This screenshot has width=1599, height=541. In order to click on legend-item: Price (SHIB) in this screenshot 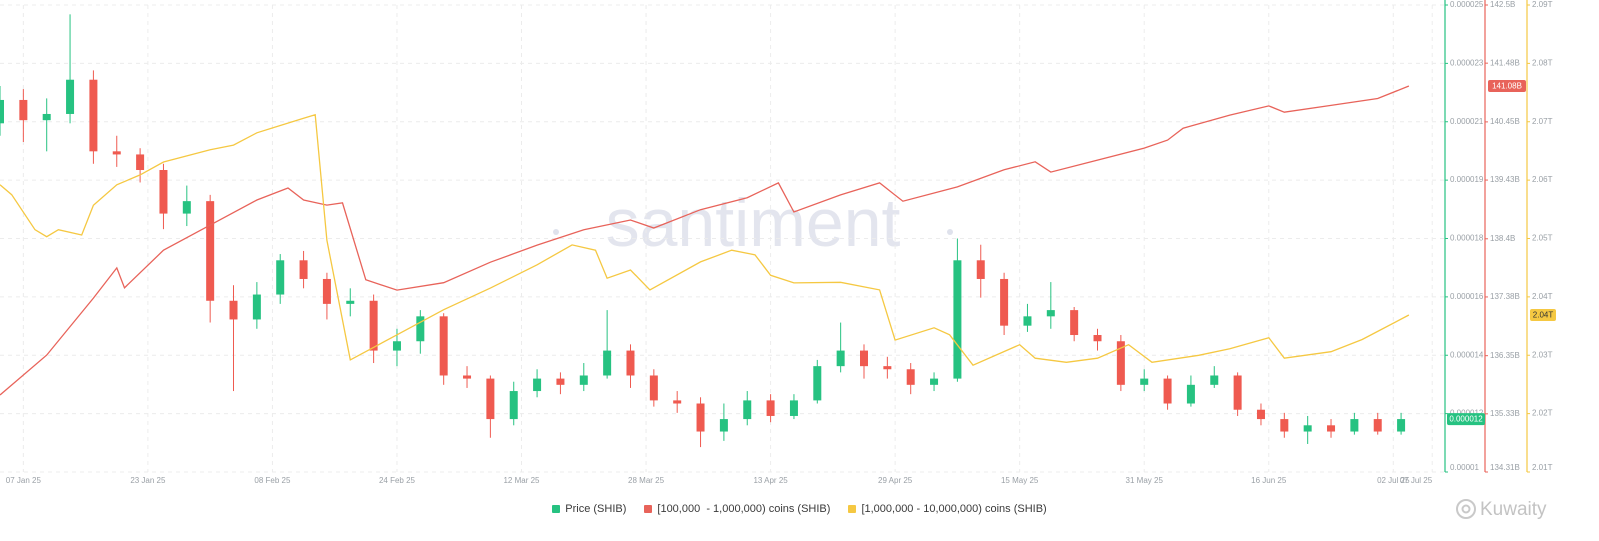, I will do `click(589, 509)`.